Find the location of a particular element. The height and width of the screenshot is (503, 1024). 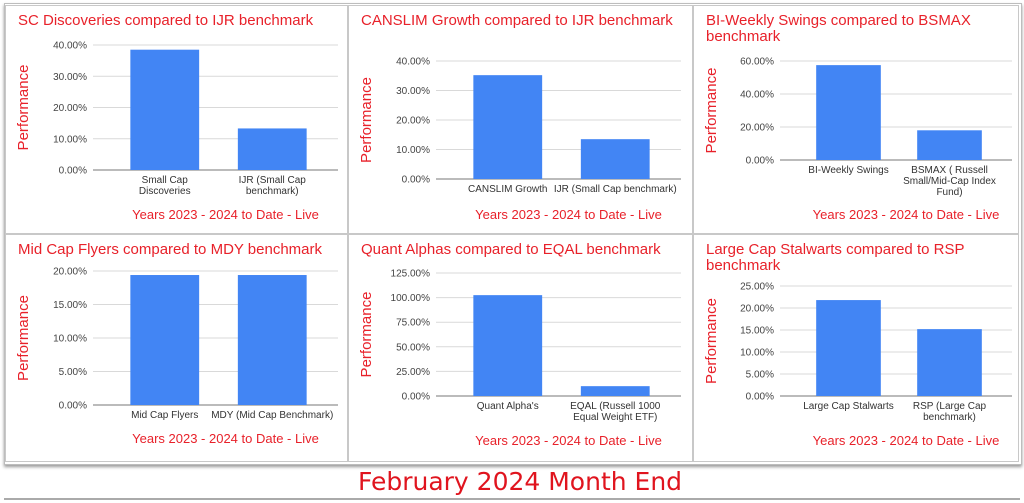

month-end-caption: February 2024 Month End is located at coordinates (520, 481).